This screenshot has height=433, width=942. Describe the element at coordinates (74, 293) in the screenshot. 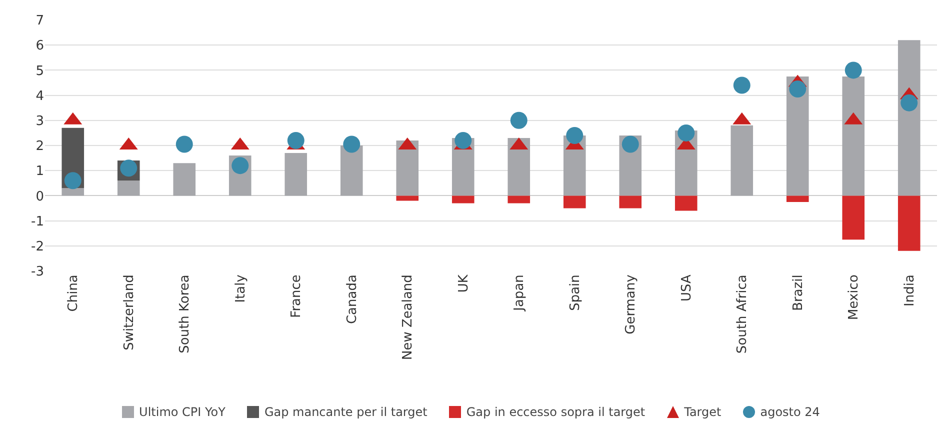

I see `x-tick-label: China` at that location.